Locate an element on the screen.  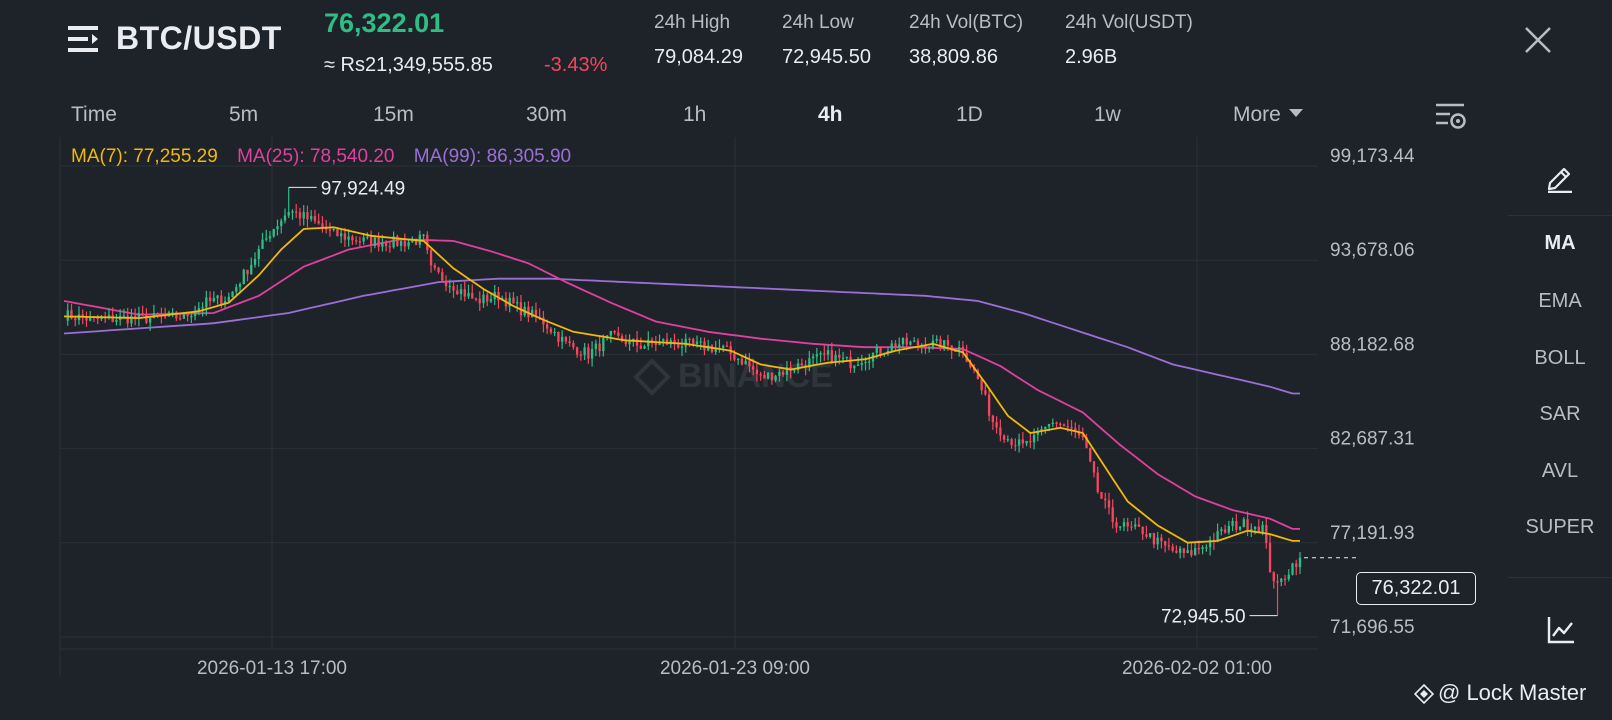
tab-more: More is located at coordinates (1268, 115).